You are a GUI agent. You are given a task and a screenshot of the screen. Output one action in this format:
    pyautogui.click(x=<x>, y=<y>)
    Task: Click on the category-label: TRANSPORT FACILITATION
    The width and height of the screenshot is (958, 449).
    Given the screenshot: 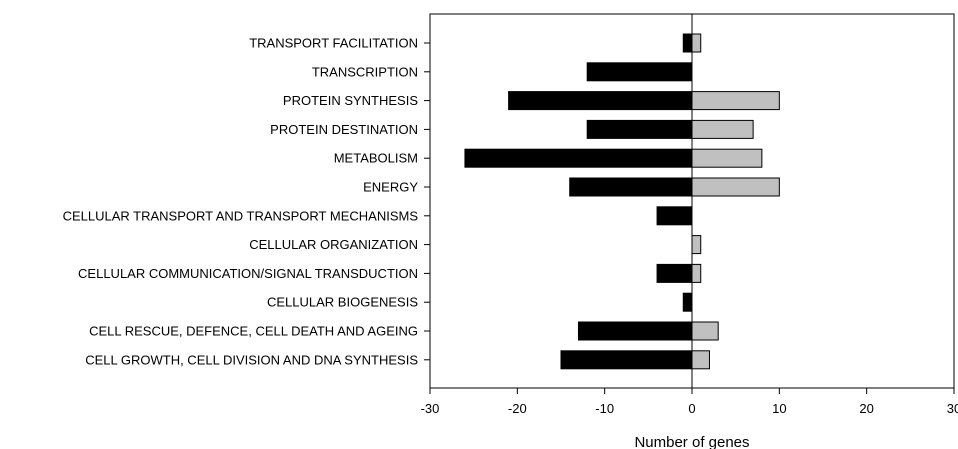 What is the action you would take?
    pyautogui.click(x=333, y=43)
    